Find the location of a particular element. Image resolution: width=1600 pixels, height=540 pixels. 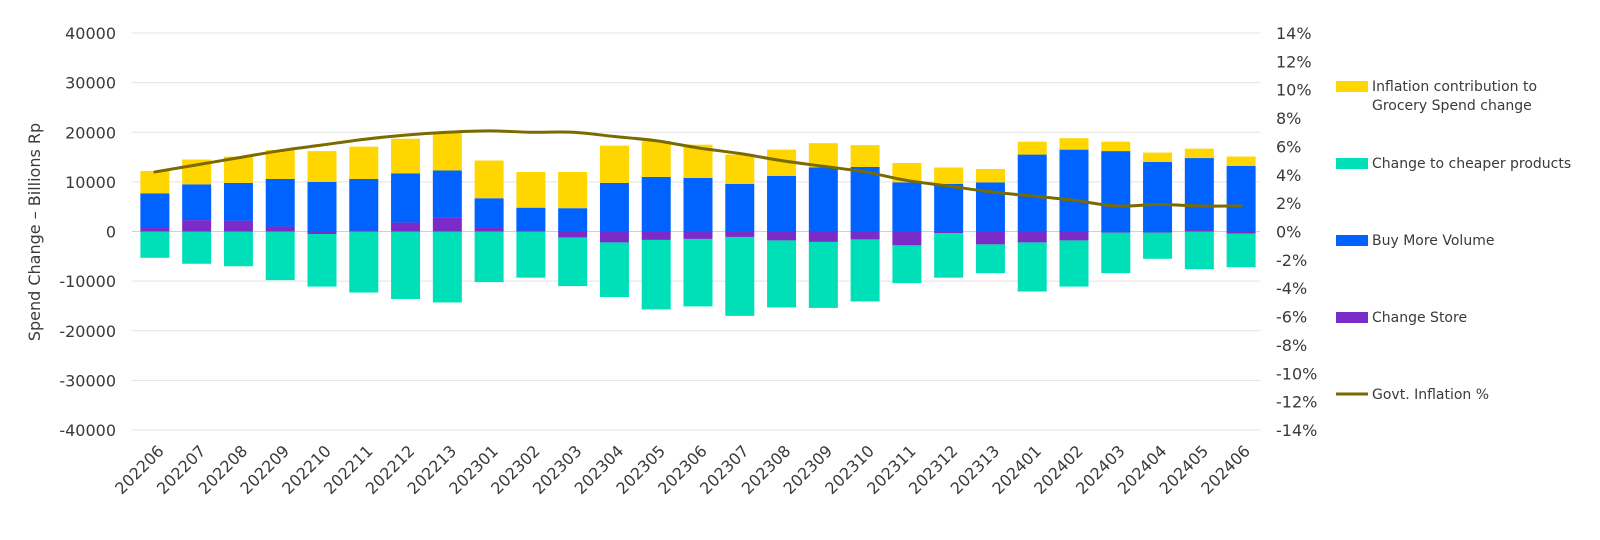

y-tick-label: 40000 is located at coordinates (90, 33).